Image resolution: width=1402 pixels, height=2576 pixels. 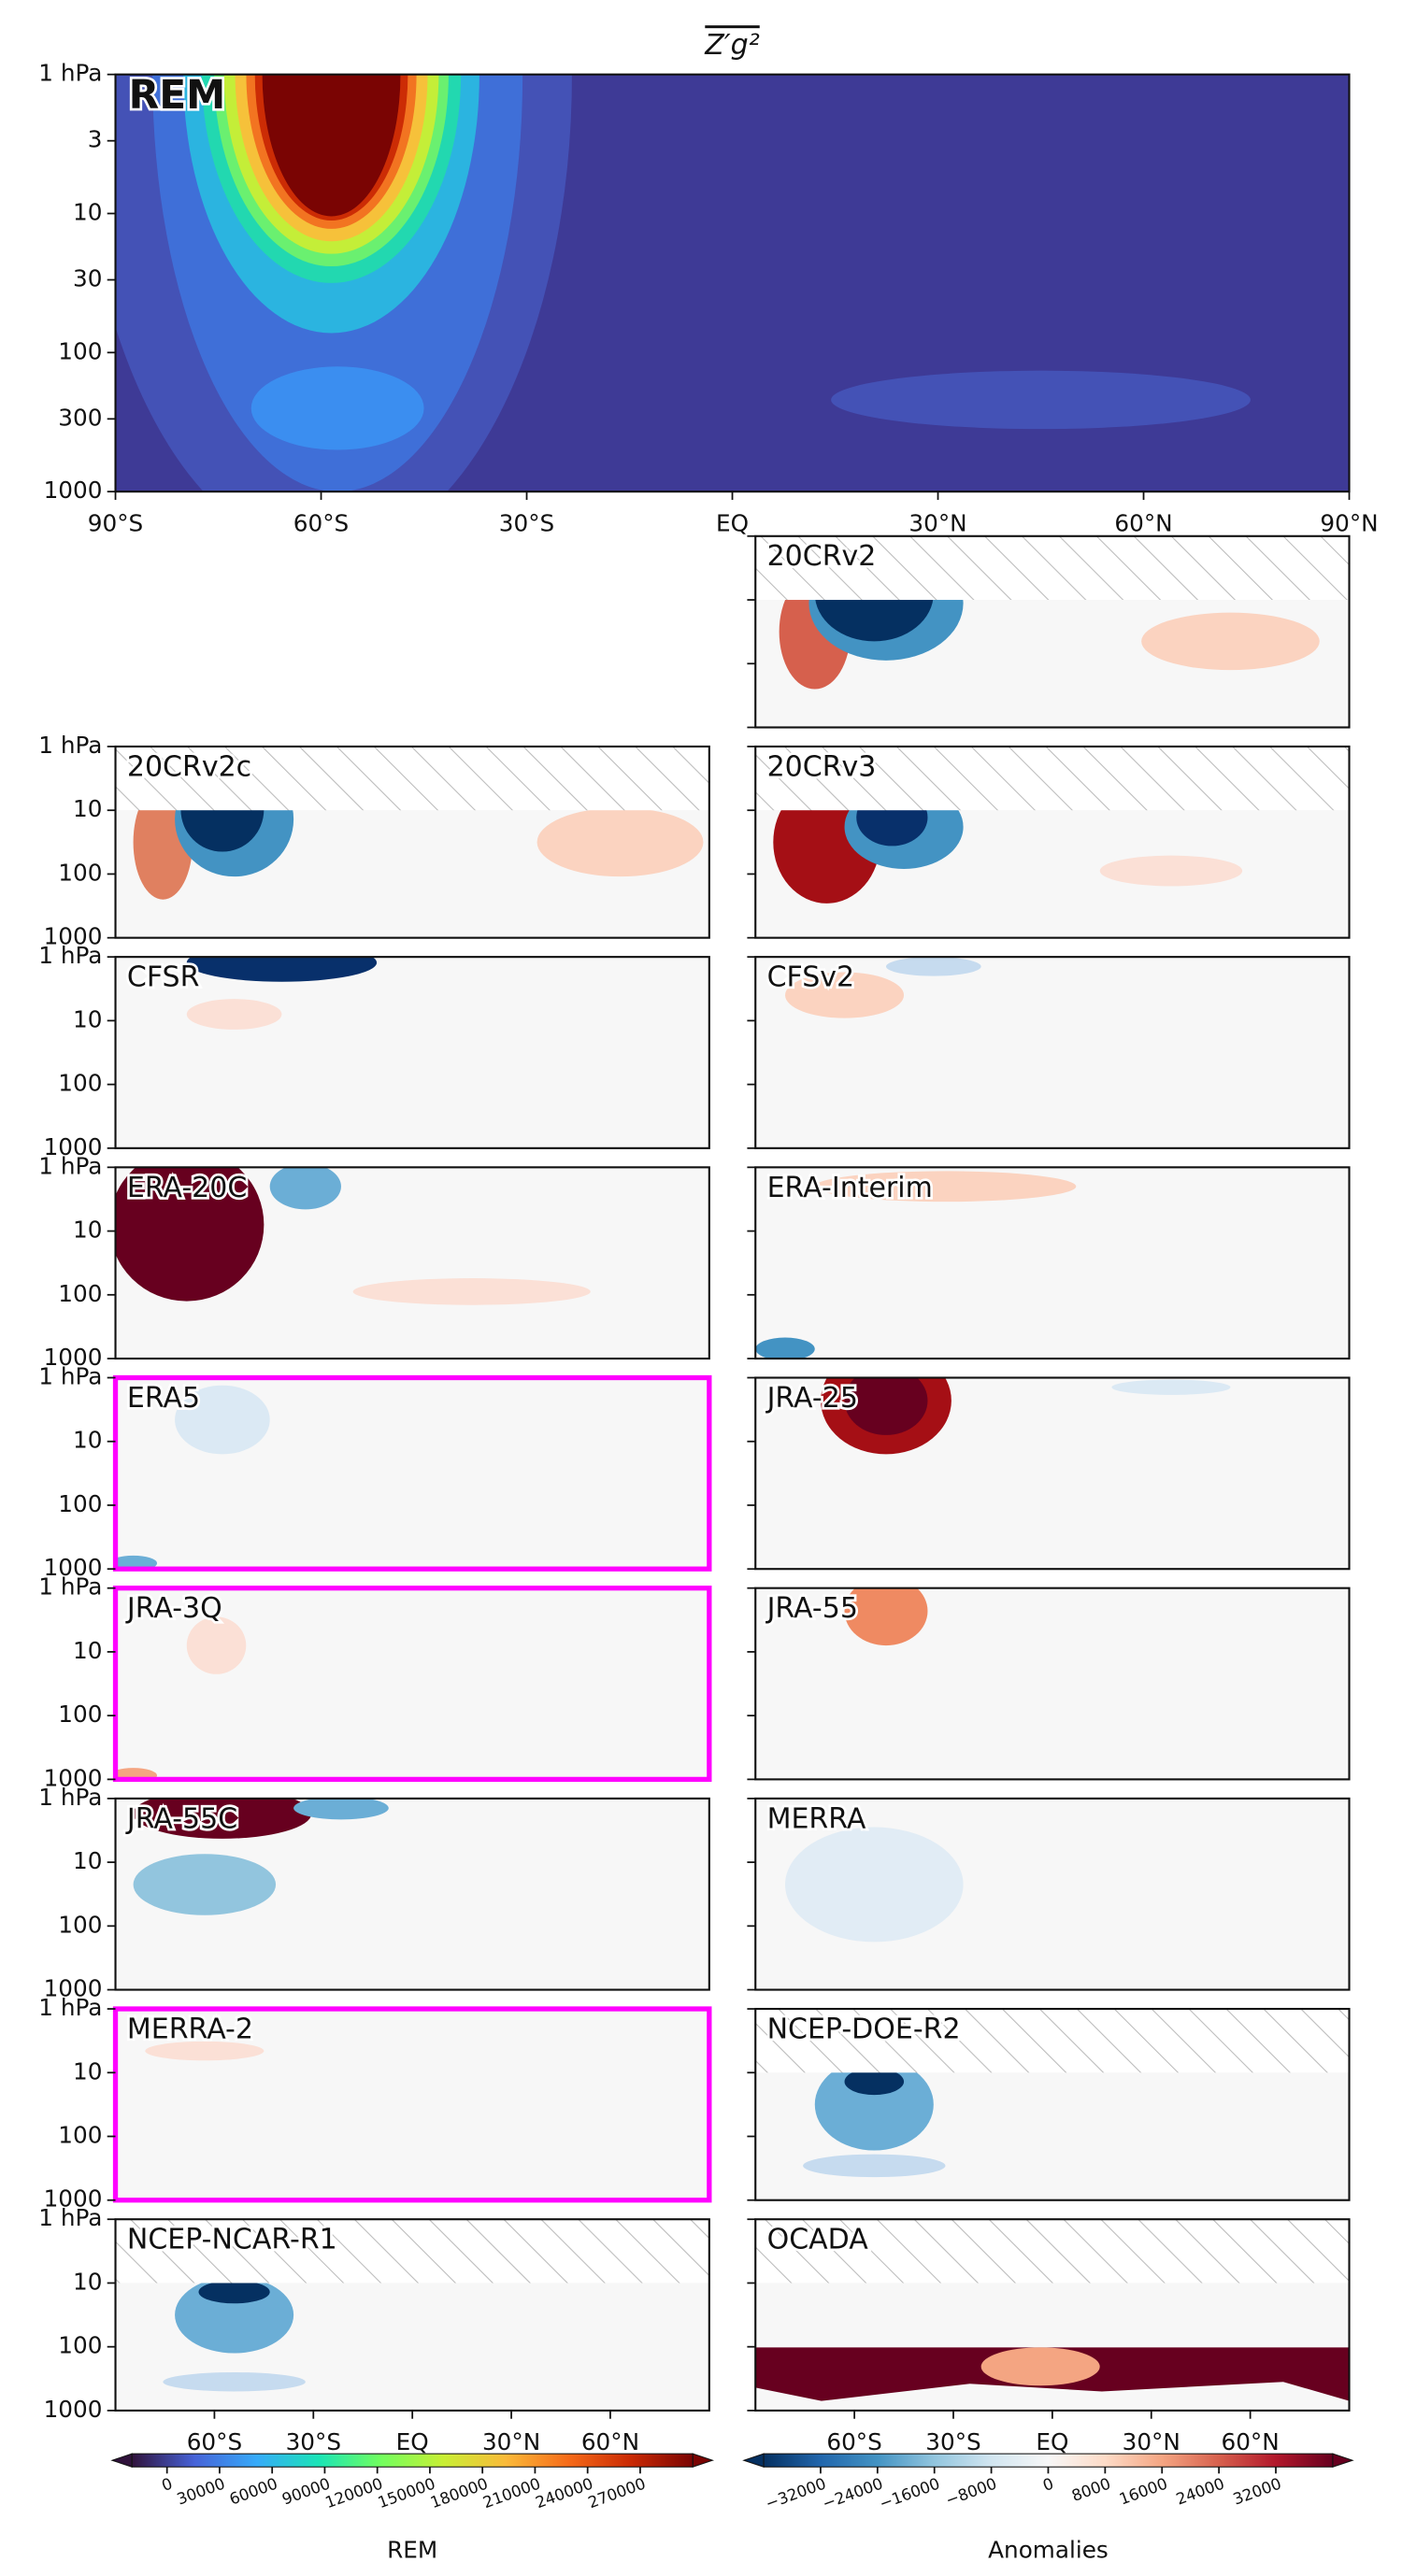 I want to click on colorbar-tick-label: −32000, so click(x=795, y=2494).